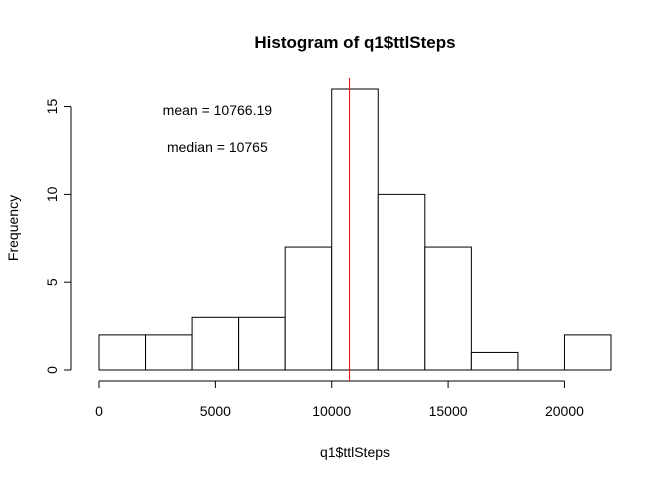 The height and width of the screenshot is (480, 672). What do you see at coordinates (448, 411) in the screenshot?
I see `x-tick-label: 15000` at bounding box center [448, 411].